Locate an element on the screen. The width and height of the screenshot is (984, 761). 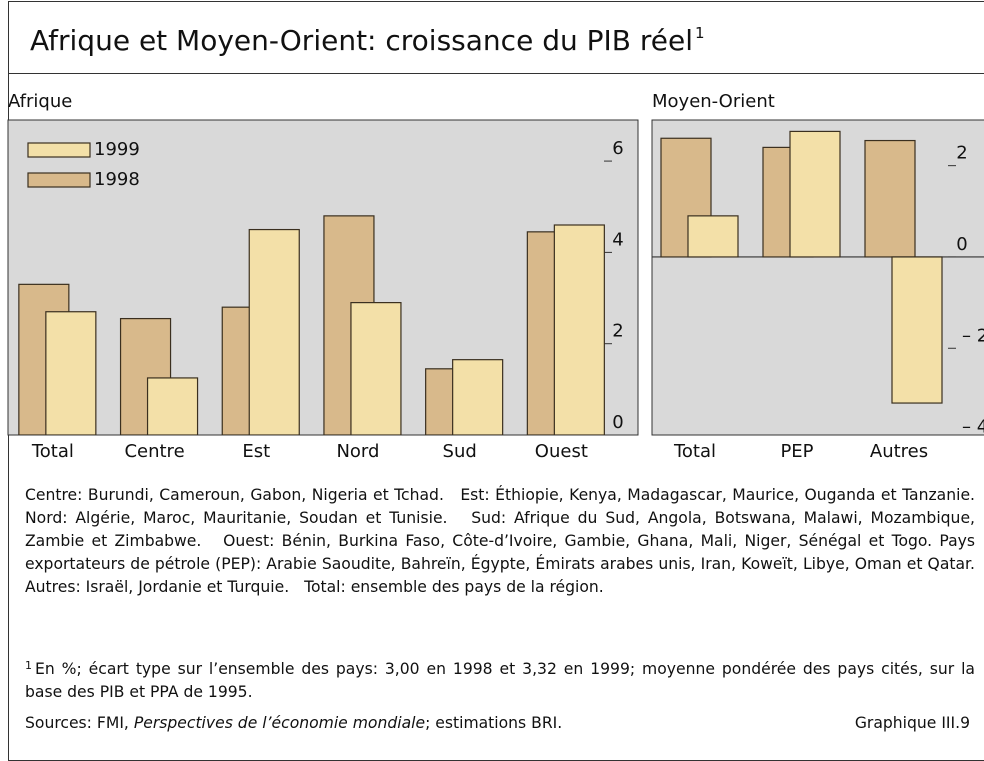
legend-label: 1999 is located at coordinates (117, 149).